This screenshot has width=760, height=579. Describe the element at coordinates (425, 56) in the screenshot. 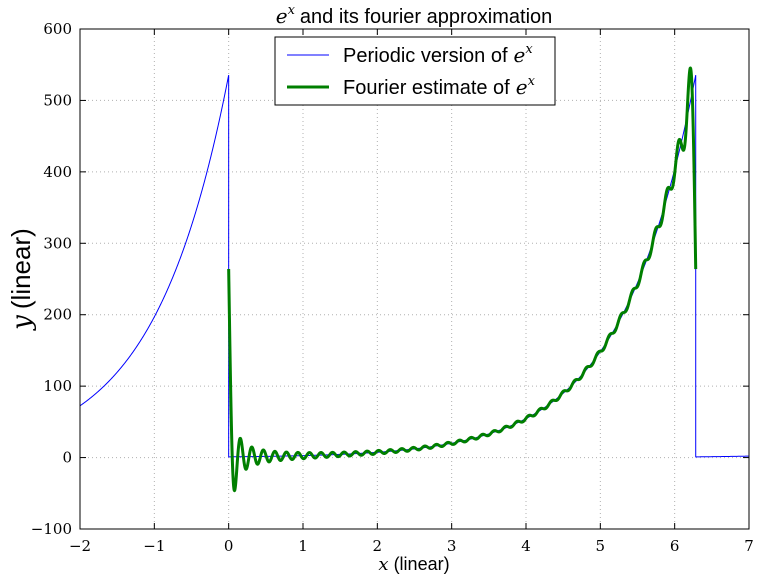

I see `legend-entry-periodic-text: Periodic version of` at that location.